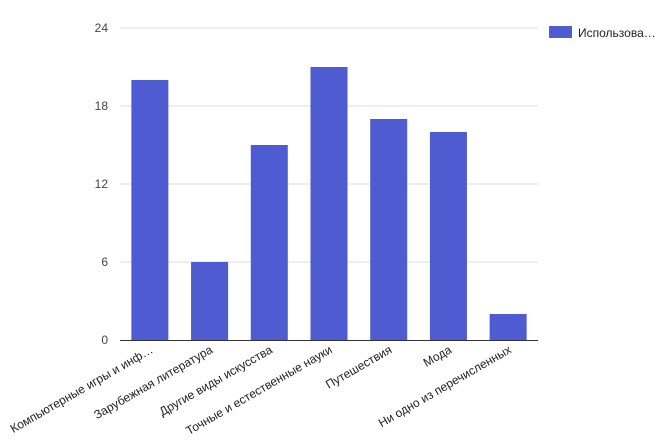 Image resolution: width=662 pixels, height=446 pixels. Describe the element at coordinates (102, 184) in the screenshot. I see `y-tick-label: 12` at that location.